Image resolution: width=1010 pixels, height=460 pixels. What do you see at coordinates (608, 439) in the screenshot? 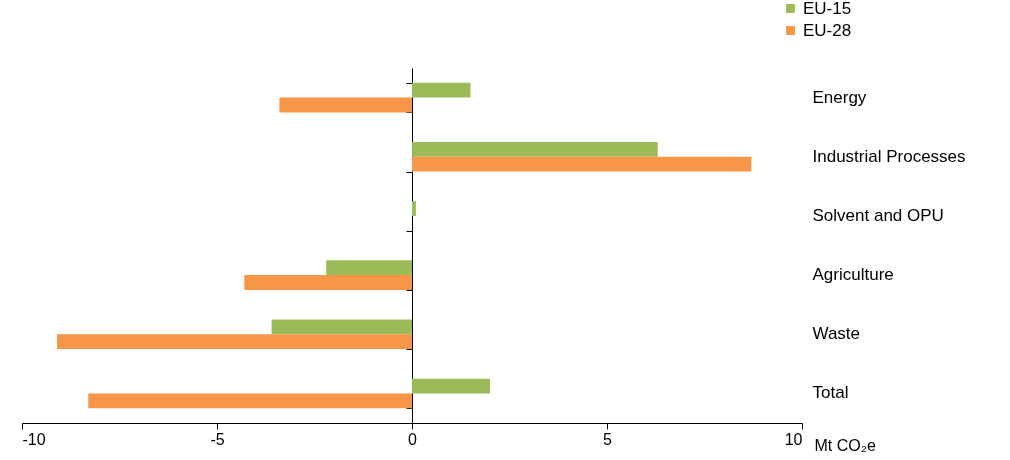
I see `x-tick-label: 5` at bounding box center [608, 439].